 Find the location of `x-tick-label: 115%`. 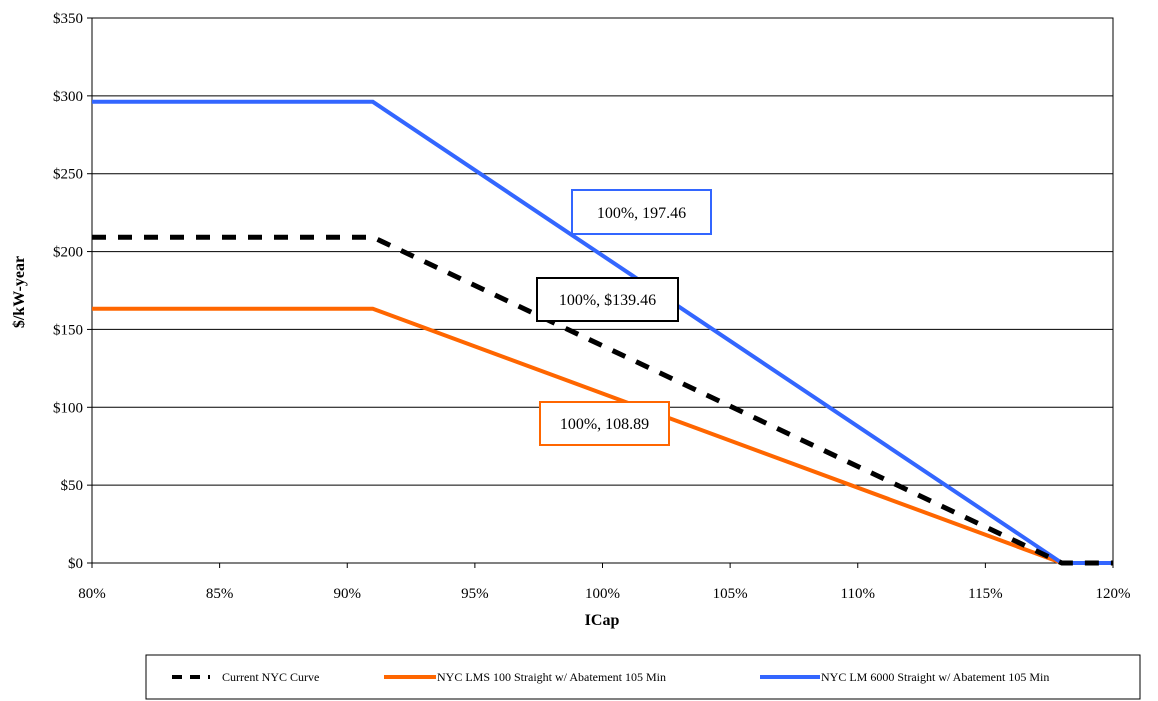

x-tick-label: 115% is located at coordinates (985, 594).